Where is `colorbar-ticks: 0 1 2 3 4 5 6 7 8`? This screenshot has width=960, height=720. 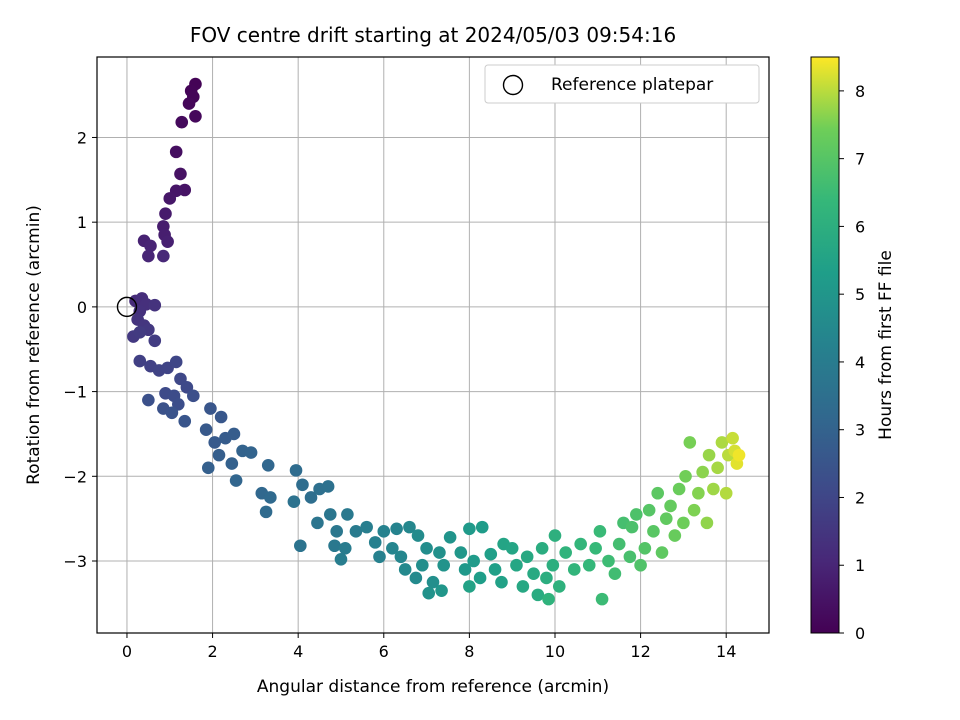
colorbar-ticks: 0 1 2 3 4 5 6 7 8 is located at coordinates (852, 362).